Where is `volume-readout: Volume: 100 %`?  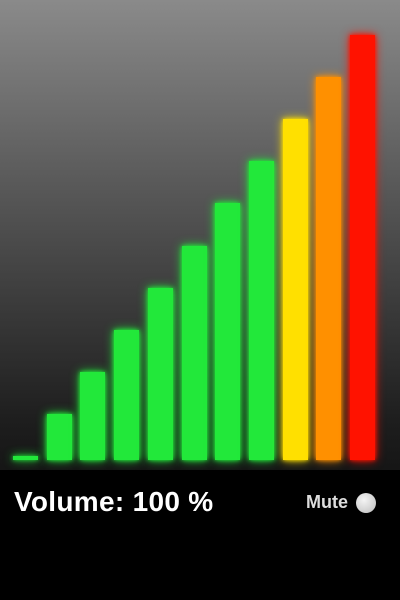 volume-readout: Volume: 100 % is located at coordinates (114, 502).